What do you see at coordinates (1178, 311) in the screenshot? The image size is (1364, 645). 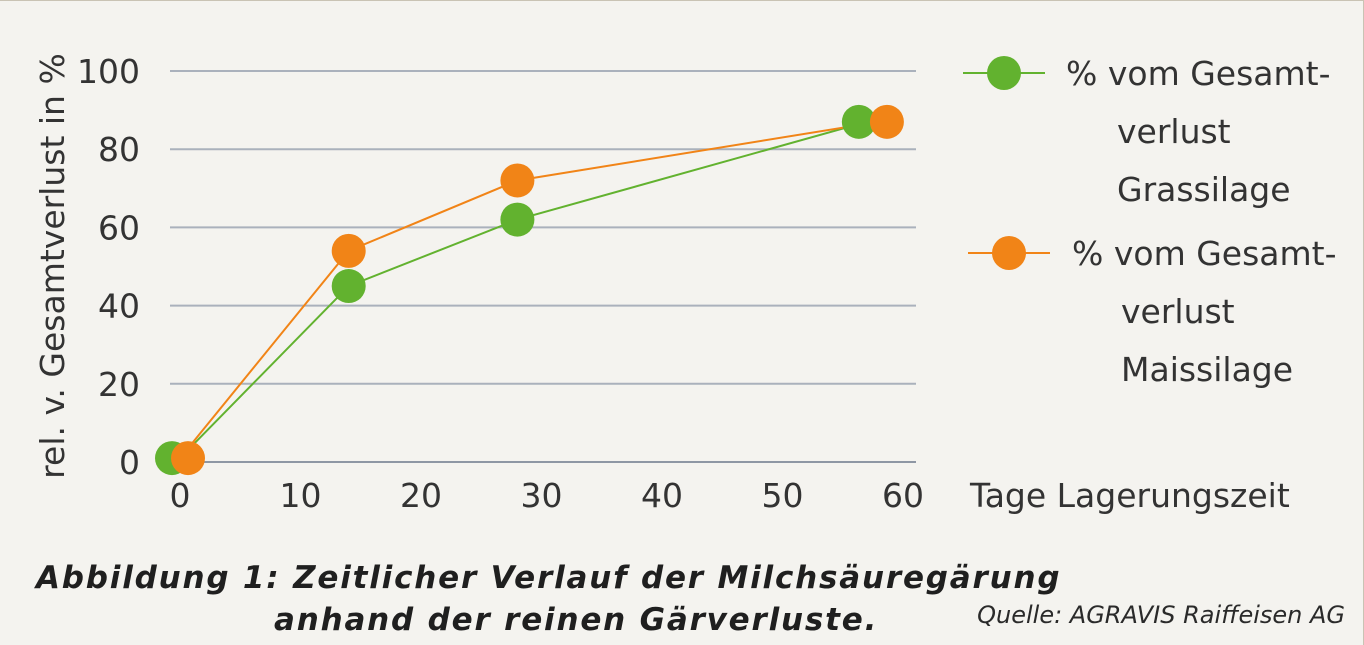 I see `legend-label-2: verlust` at bounding box center [1178, 311].